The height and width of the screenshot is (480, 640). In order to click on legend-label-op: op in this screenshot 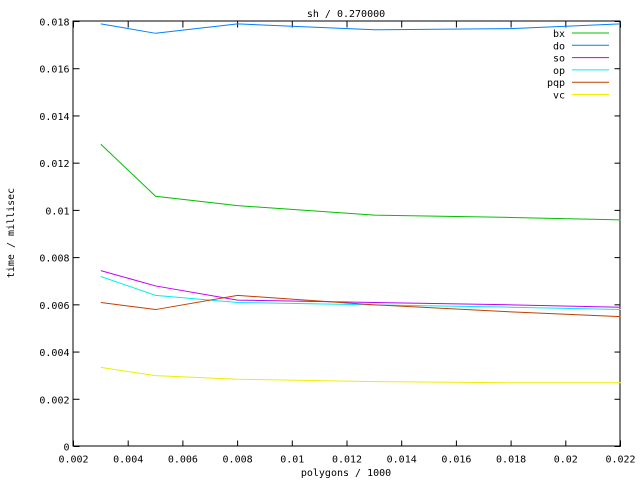, I will do `click(559, 71)`.